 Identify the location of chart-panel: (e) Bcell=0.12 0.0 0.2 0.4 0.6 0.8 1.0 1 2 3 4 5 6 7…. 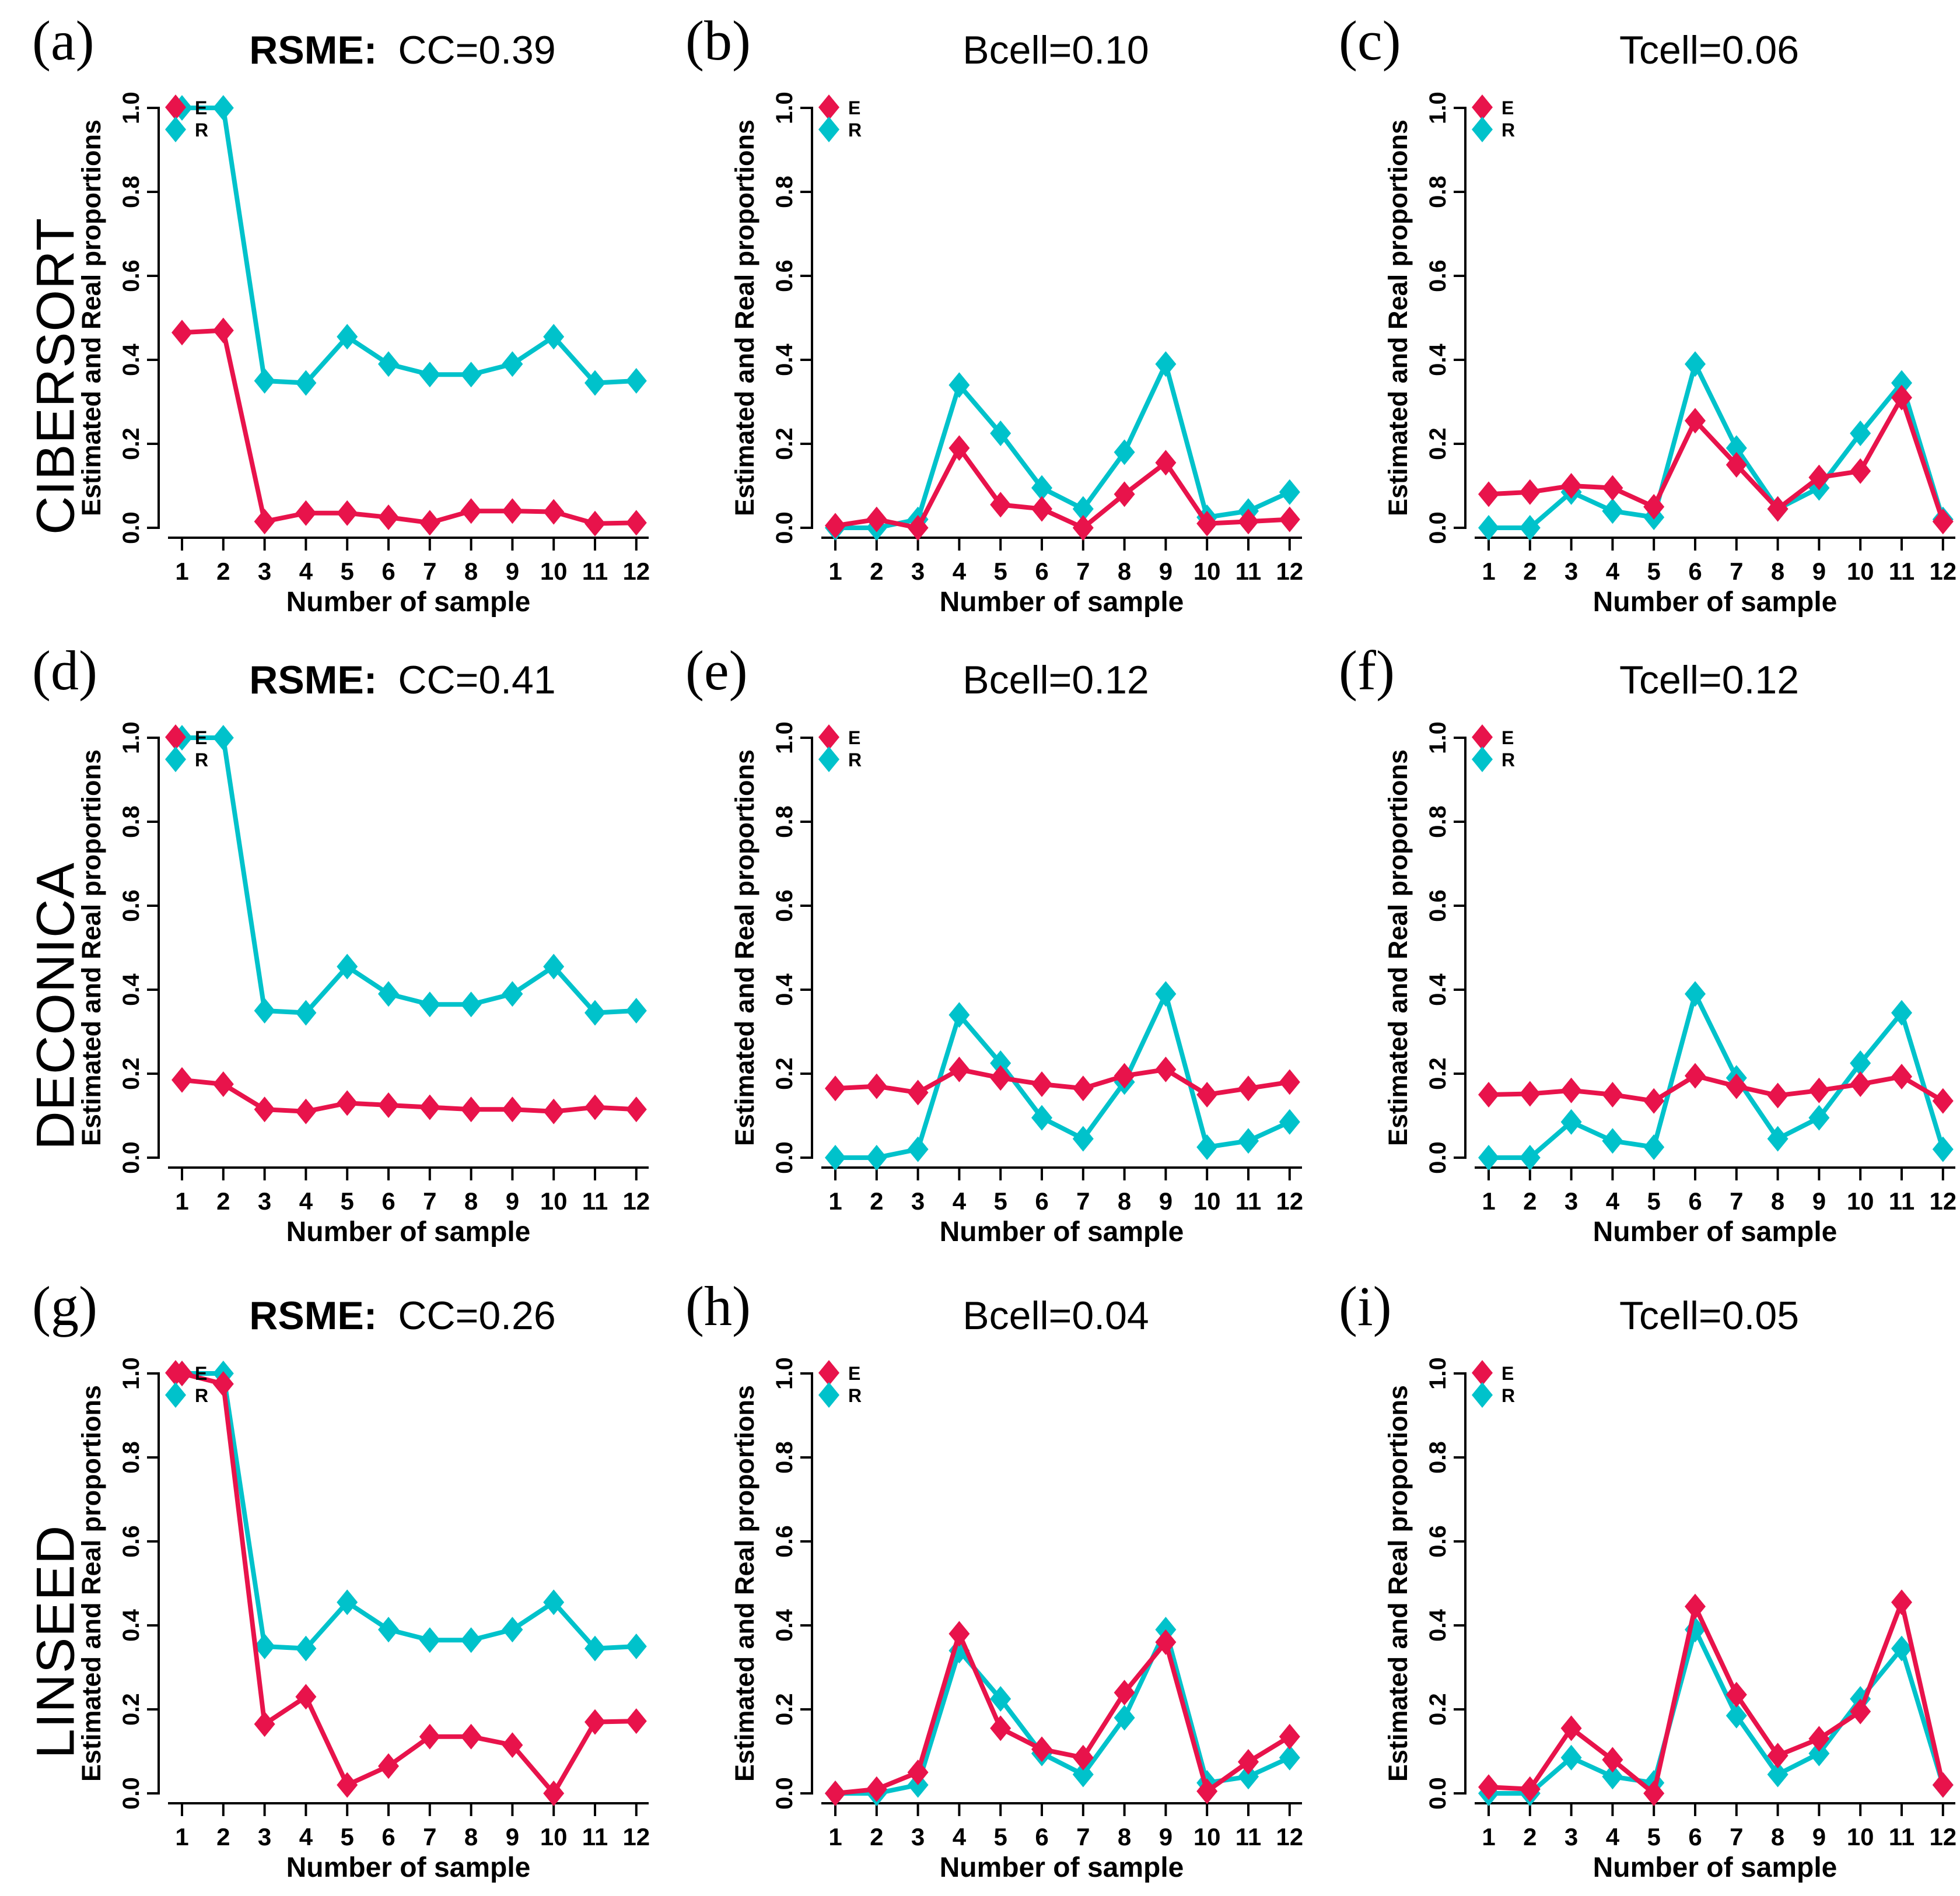
(980, 948).